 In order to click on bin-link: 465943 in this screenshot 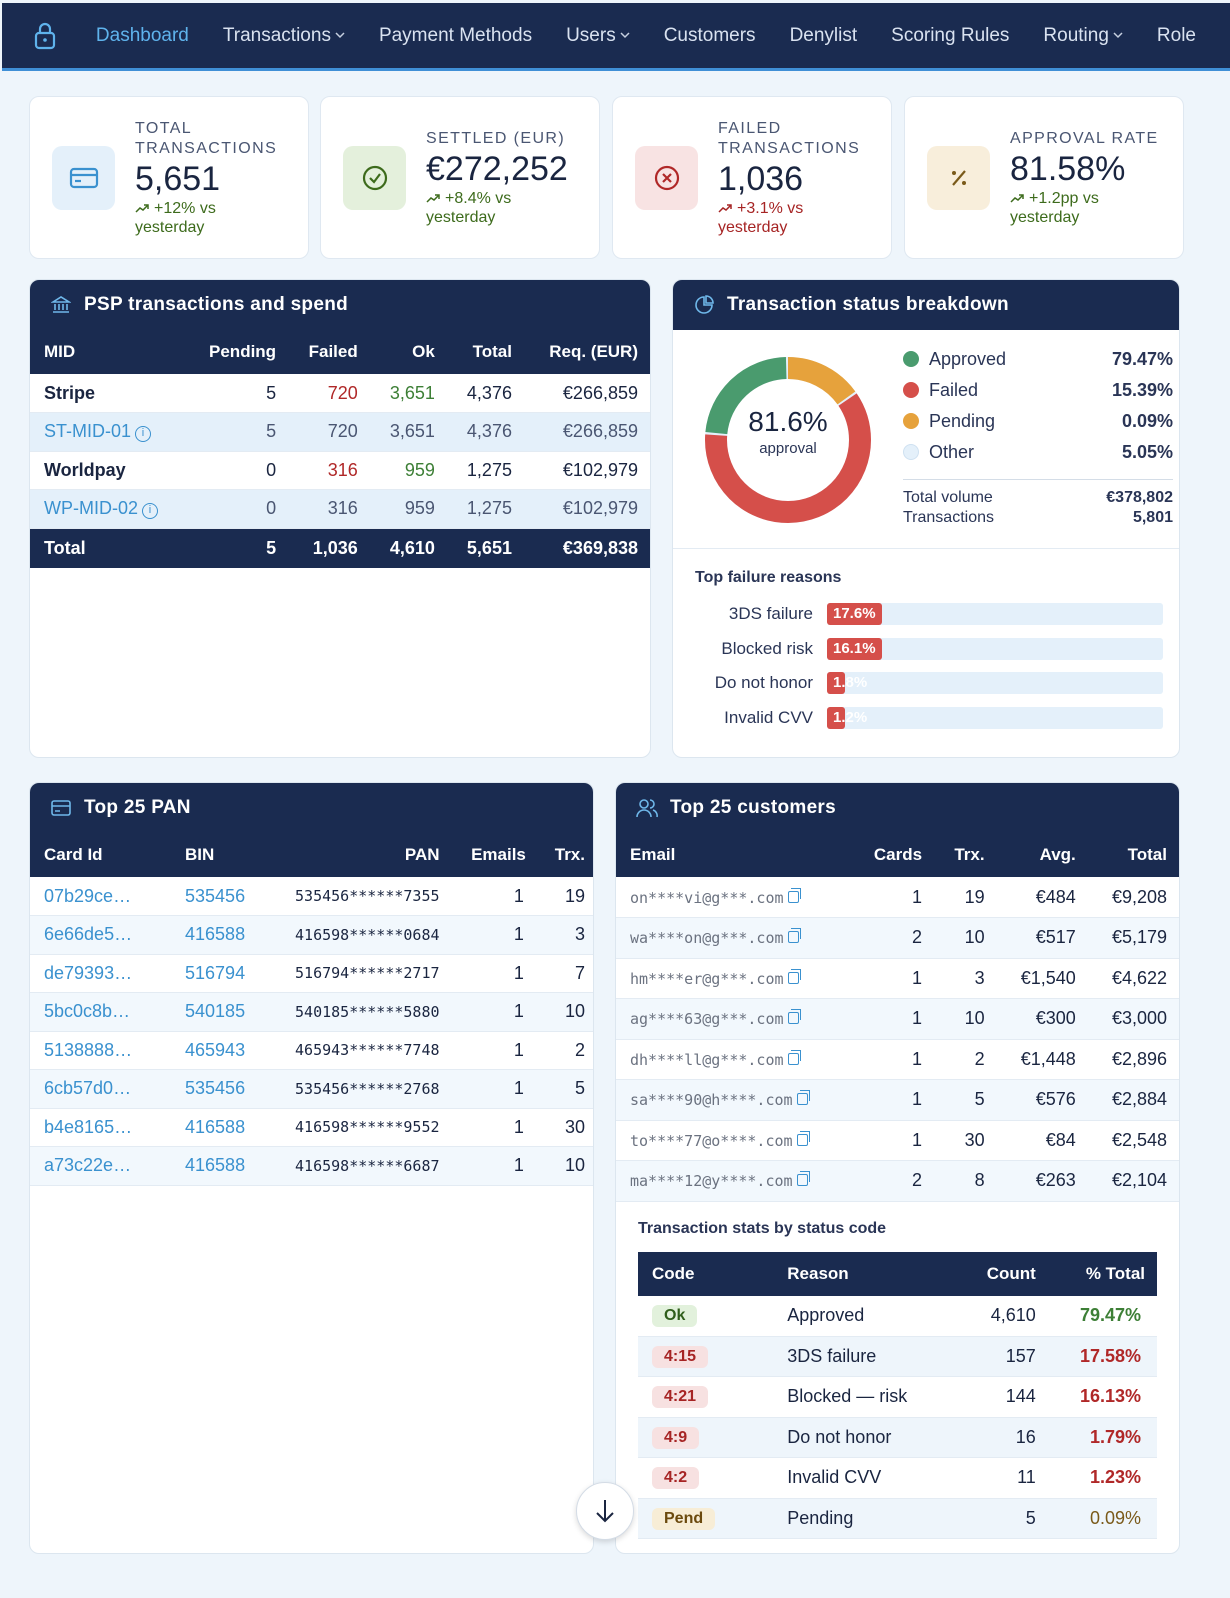, I will do `click(211, 1050)`.